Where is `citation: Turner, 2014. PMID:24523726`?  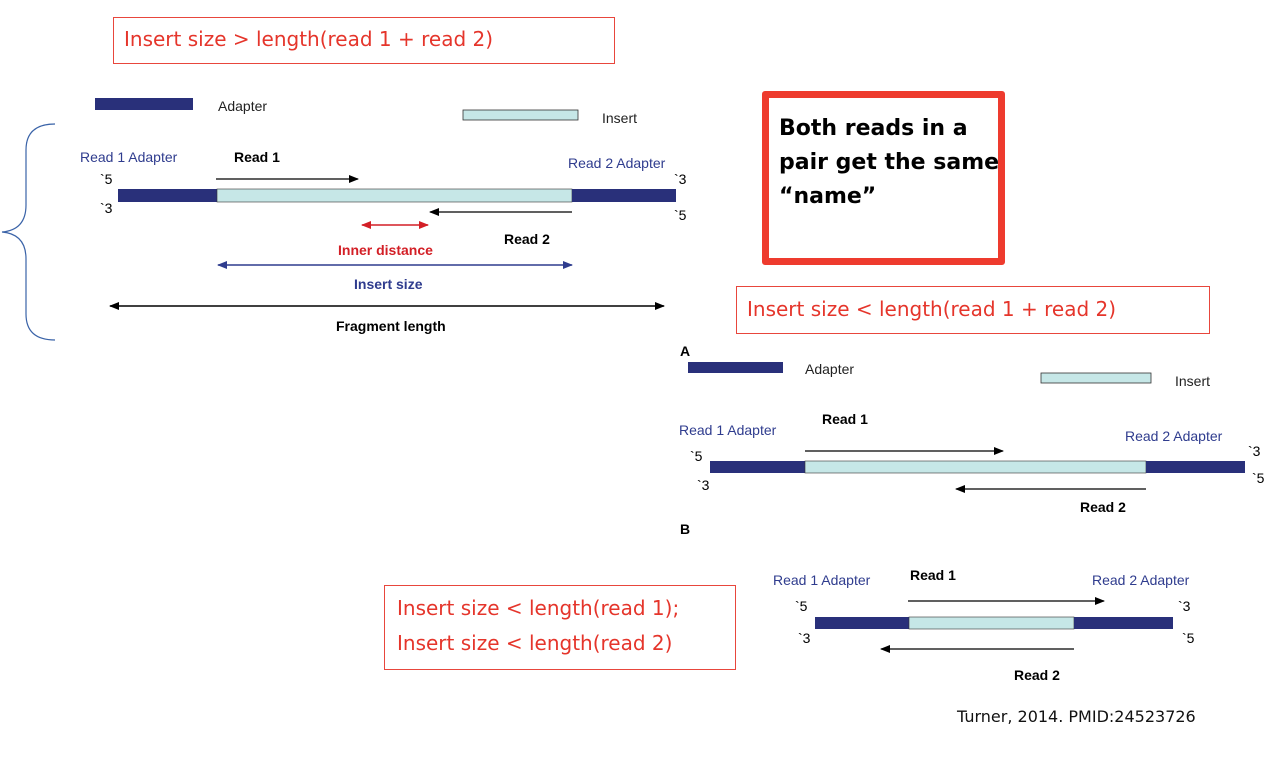 citation: Turner, 2014. PMID:24523726 is located at coordinates (1076, 716).